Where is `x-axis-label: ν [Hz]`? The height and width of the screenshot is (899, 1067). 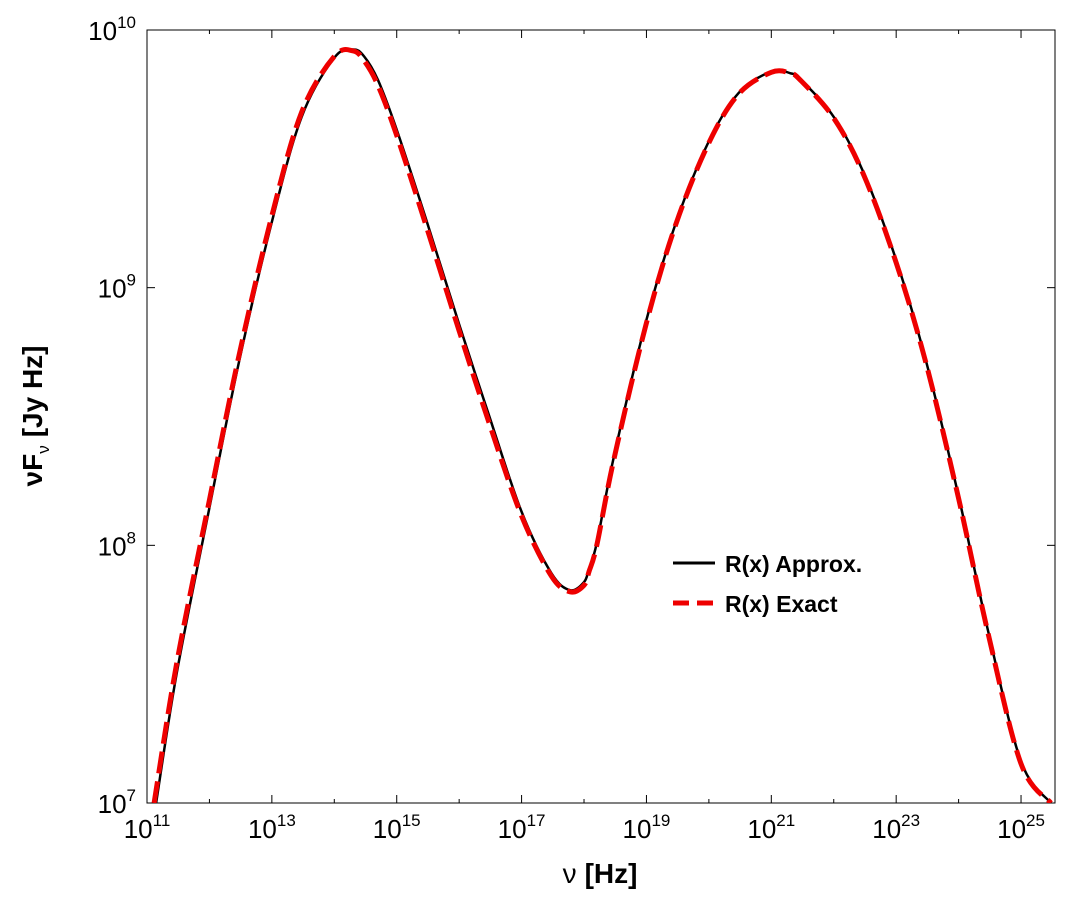
x-axis-label: ν [Hz] is located at coordinates (600, 873).